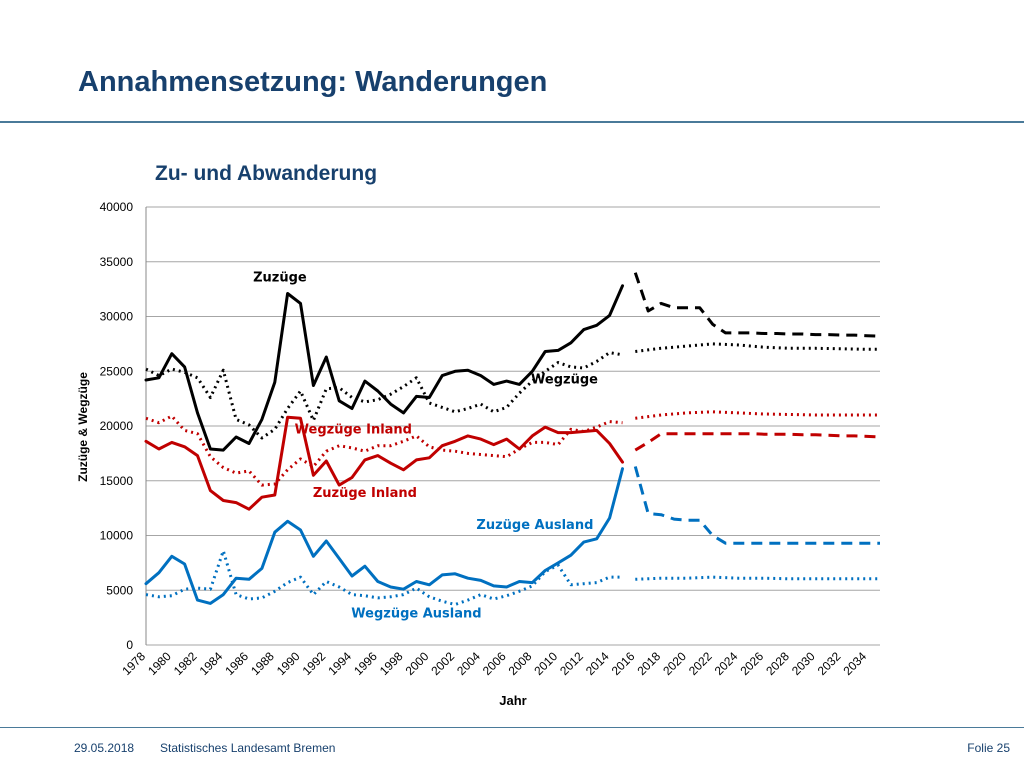 The width and height of the screenshot is (1024, 768). What do you see at coordinates (674, 663) in the screenshot?
I see `x-tick-label: 2020` at bounding box center [674, 663].